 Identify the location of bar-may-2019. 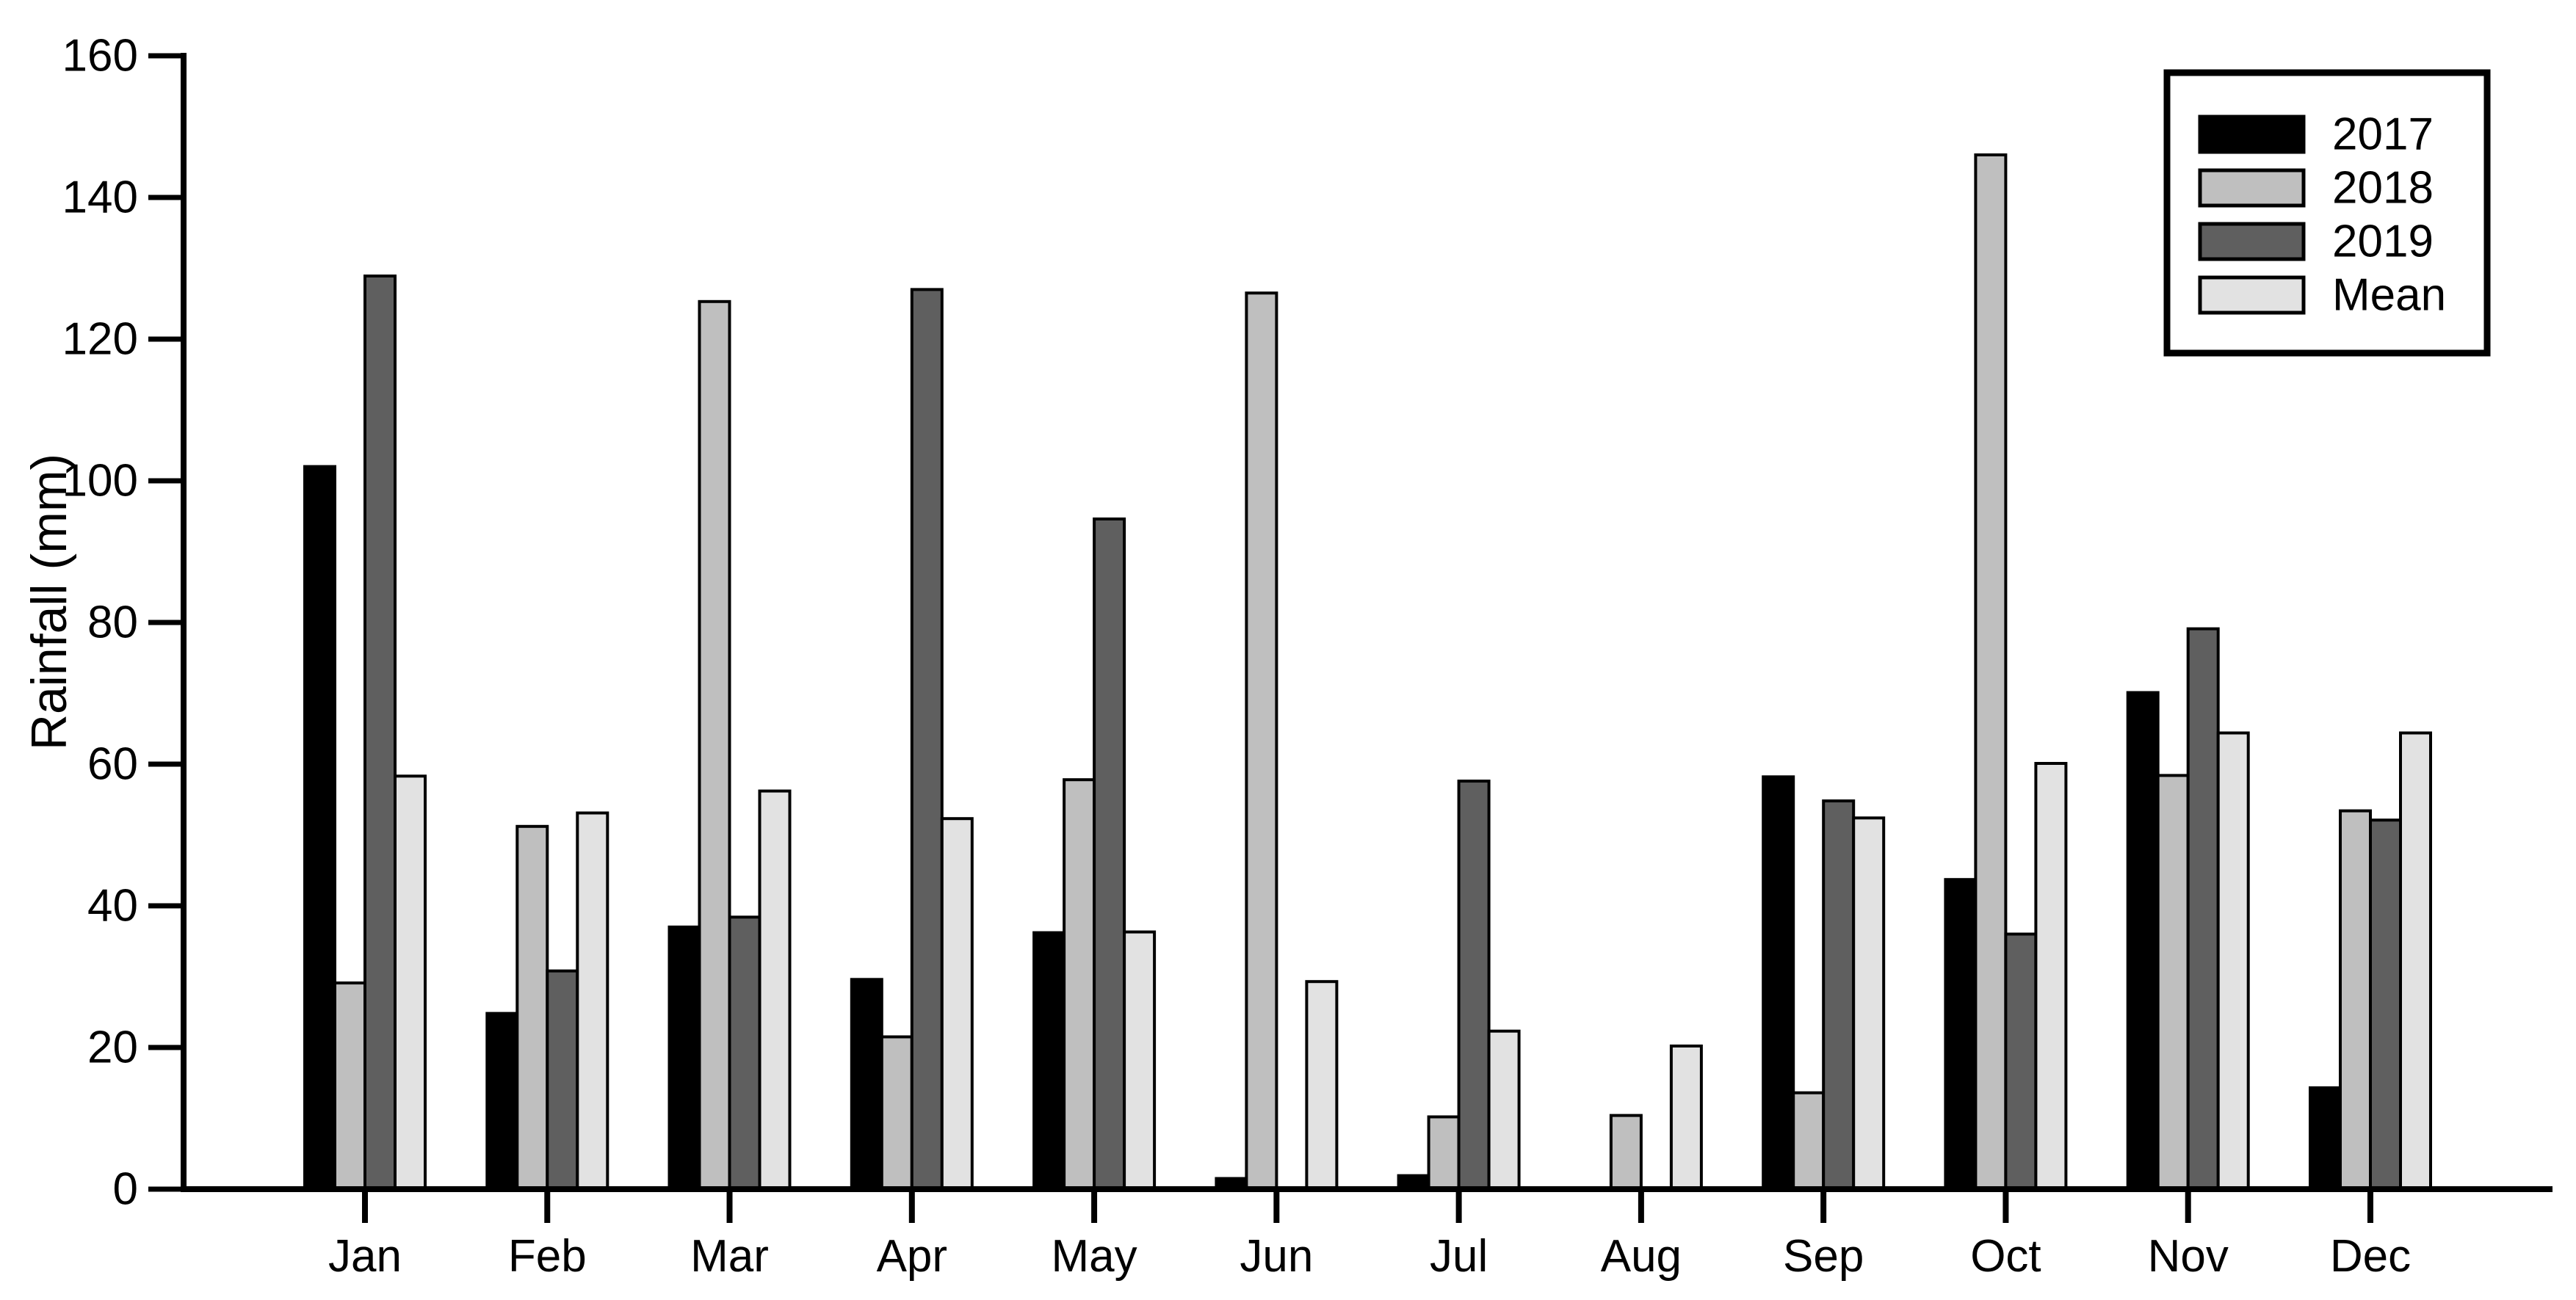
(1109, 853).